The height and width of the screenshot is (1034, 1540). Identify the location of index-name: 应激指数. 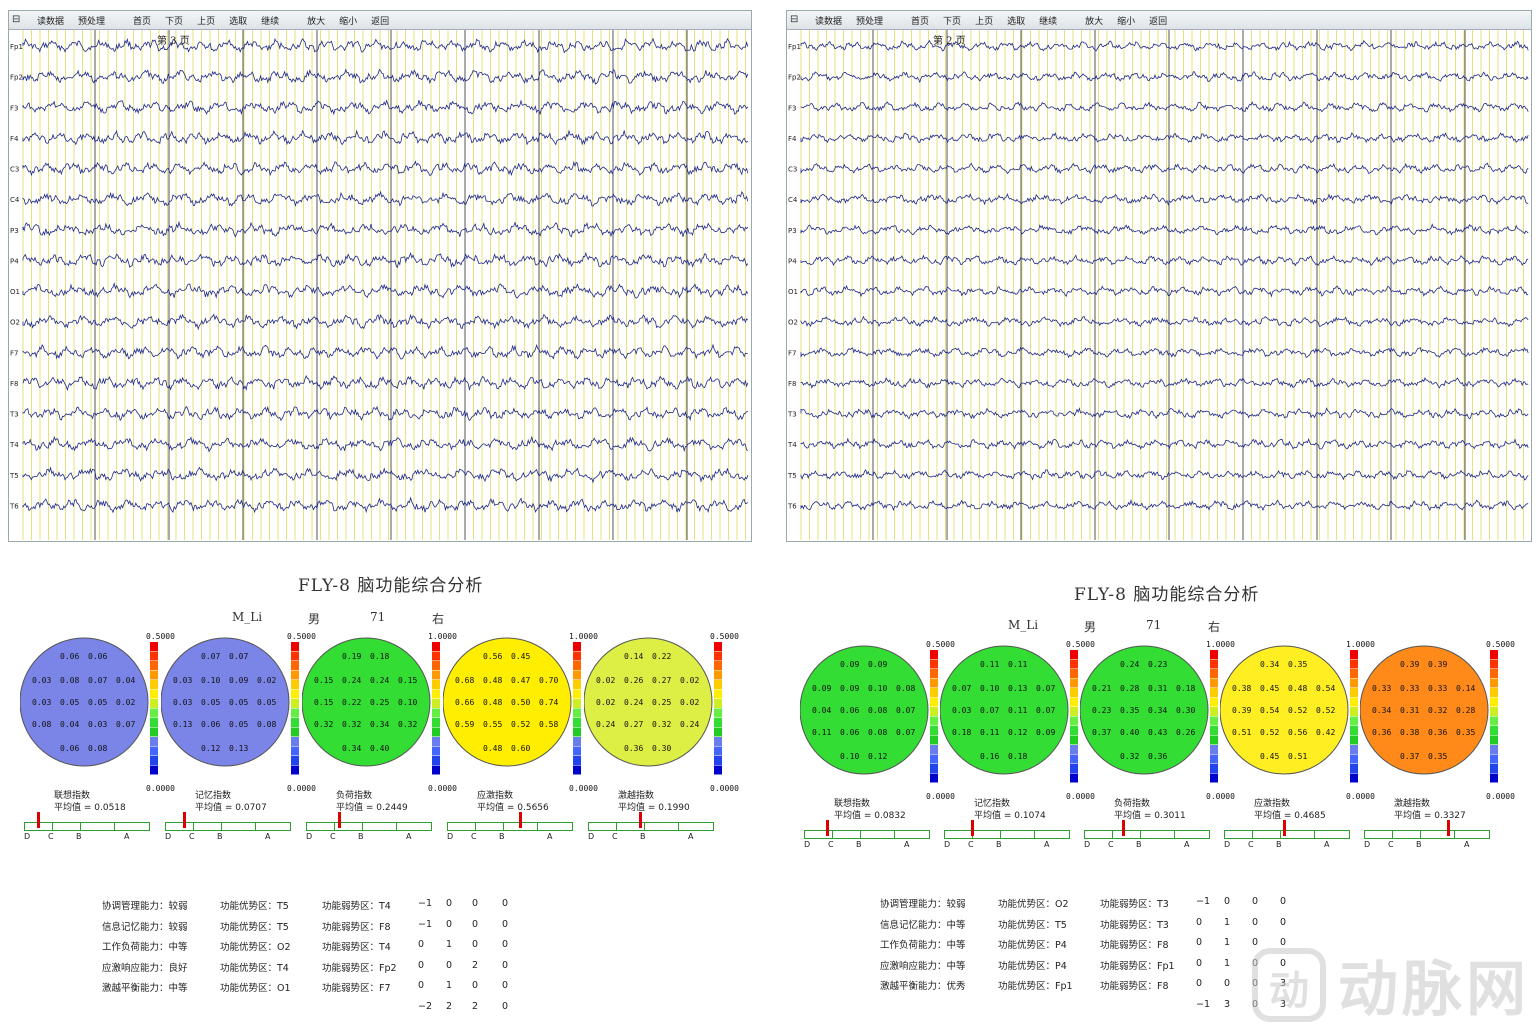
(495, 796).